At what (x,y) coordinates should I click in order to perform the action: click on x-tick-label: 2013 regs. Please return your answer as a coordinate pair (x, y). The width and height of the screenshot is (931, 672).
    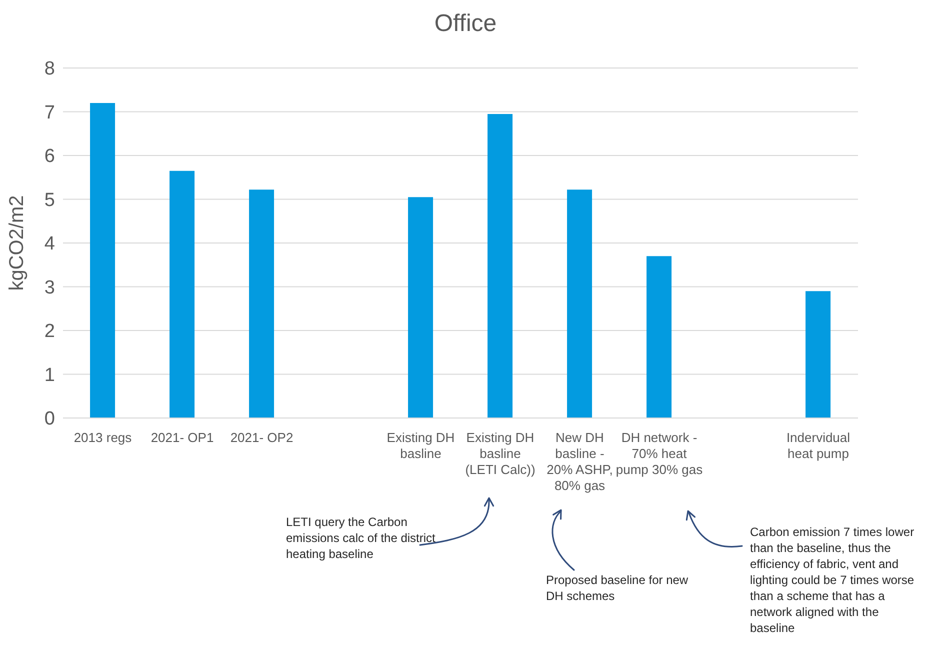
    Looking at the image, I should click on (103, 437).